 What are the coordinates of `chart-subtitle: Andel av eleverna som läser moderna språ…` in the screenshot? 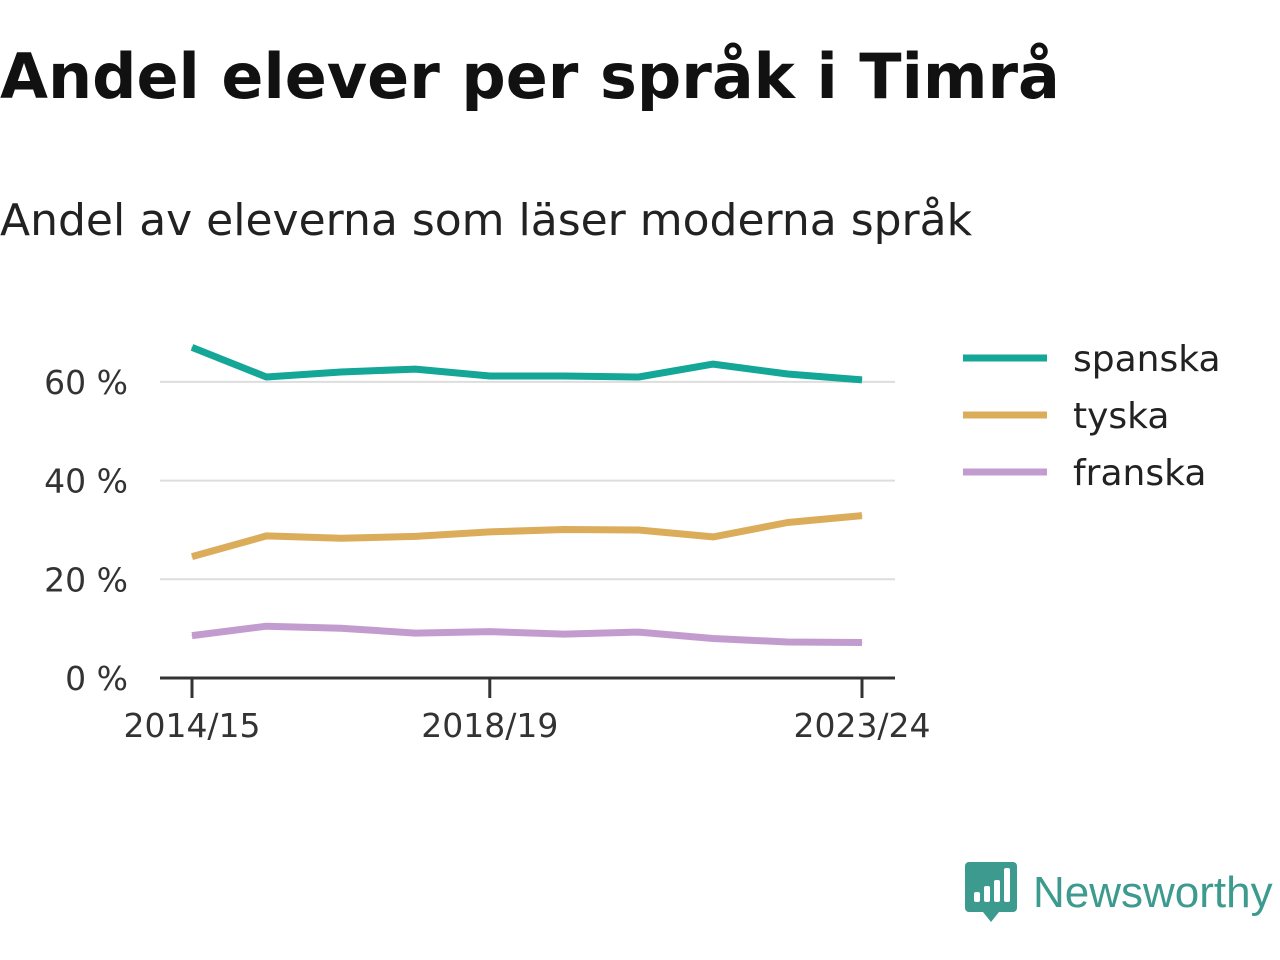 It's located at (486, 220).